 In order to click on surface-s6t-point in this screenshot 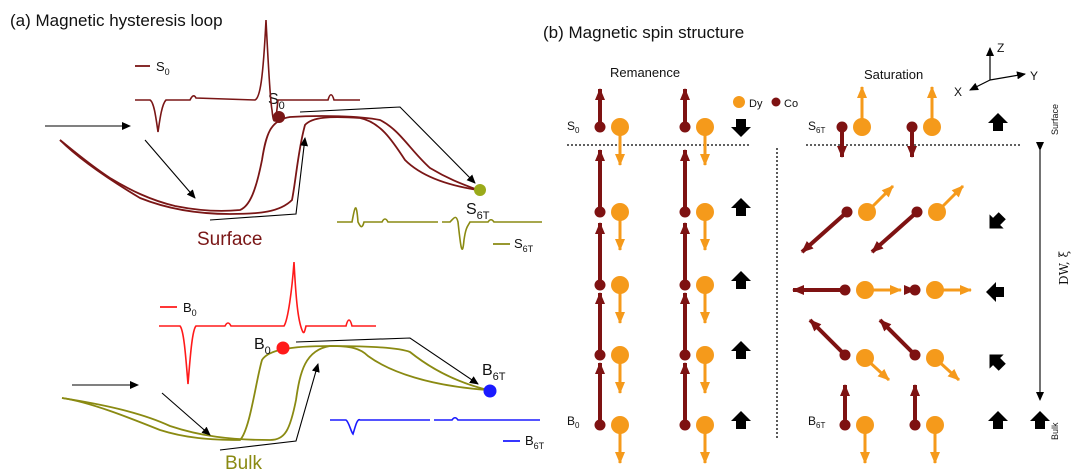, I will do `click(480, 190)`.